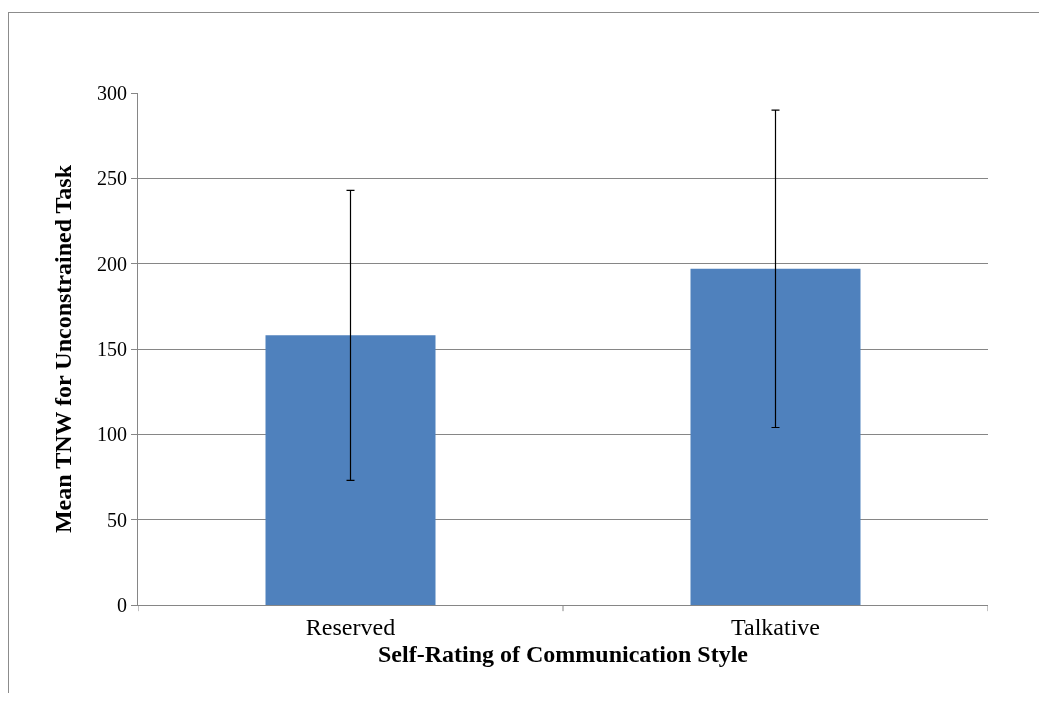 This screenshot has height=702, width=1047. I want to click on y-axis-title: Mean TNW for Unconstrained Task, so click(63, 349).